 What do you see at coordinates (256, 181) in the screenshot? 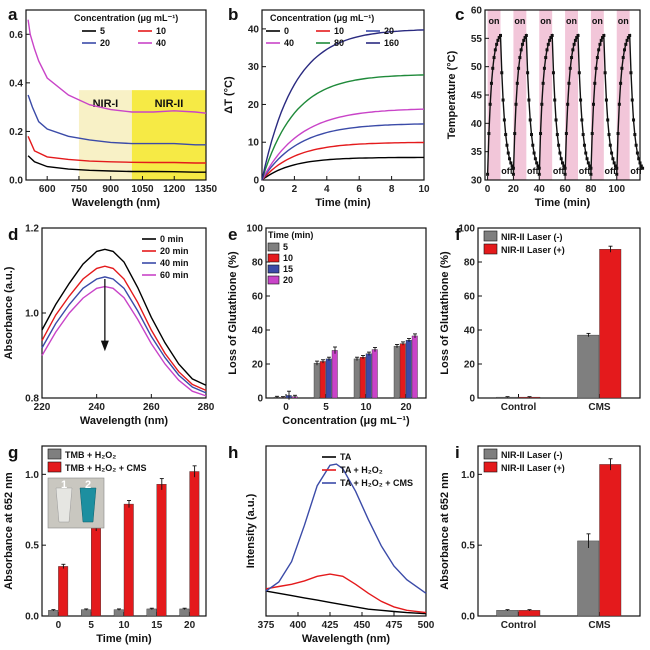
I see `panel-b-ytick-label: 0` at bounding box center [256, 181].